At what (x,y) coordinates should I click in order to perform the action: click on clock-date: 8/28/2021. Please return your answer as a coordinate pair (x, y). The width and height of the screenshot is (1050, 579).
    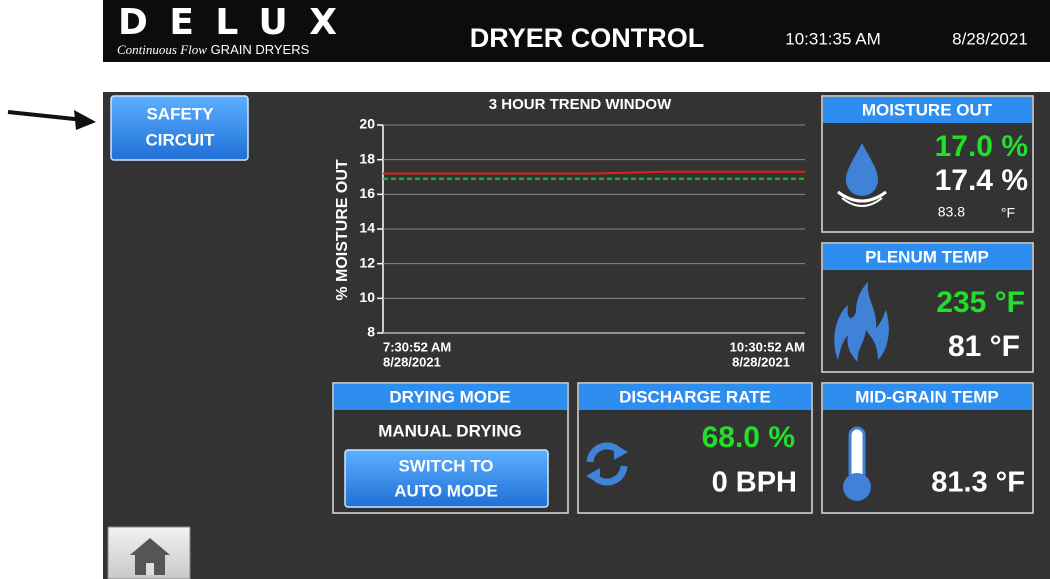
    Looking at the image, I should click on (990, 38).